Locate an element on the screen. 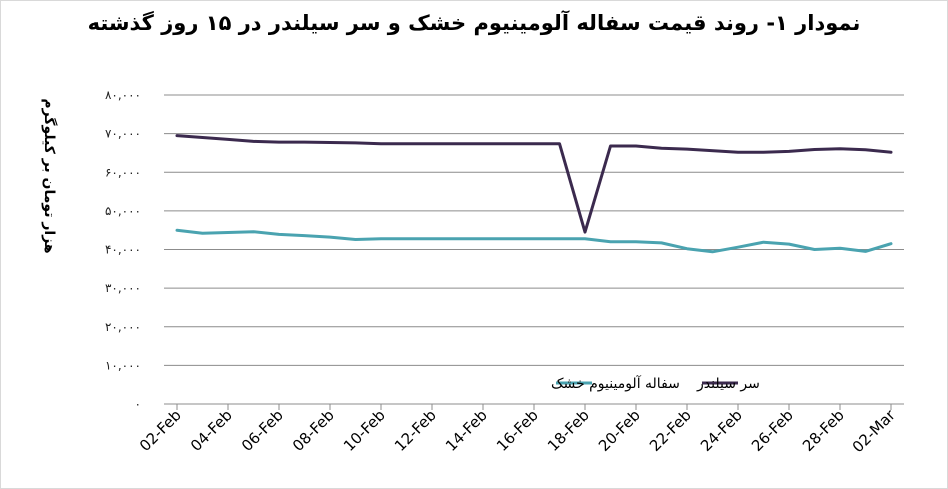 The height and width of the screenshot is (489, 948). x-tick-label: 02-Feb is located at coordinates (160, 430).